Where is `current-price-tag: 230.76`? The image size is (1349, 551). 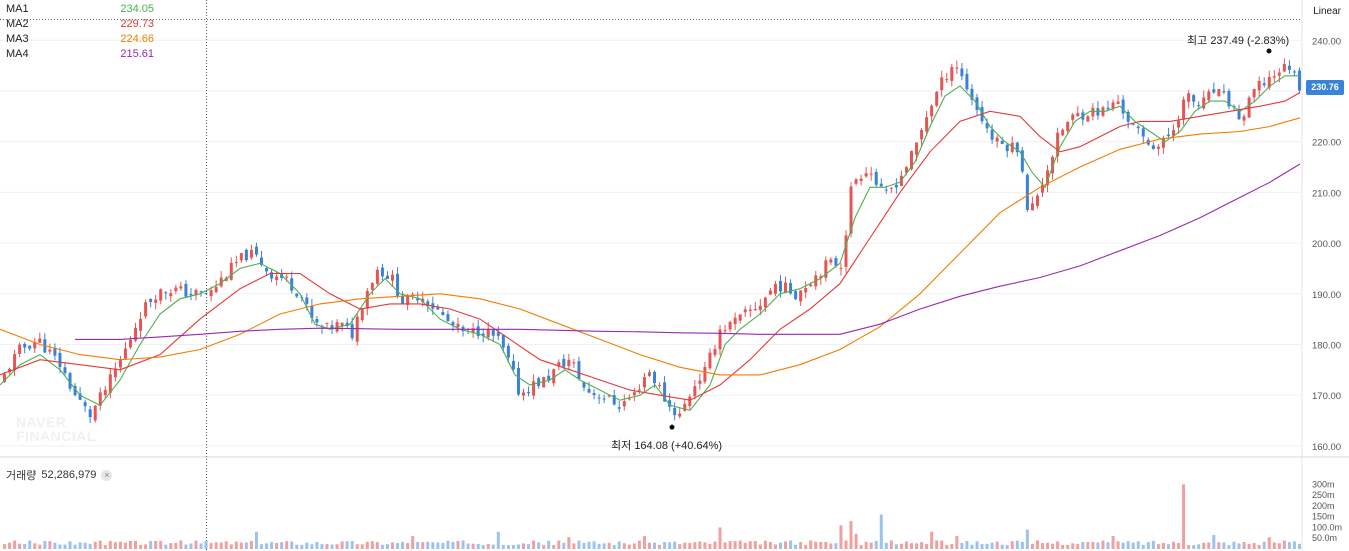
current-price-tag: 230.76 is located at coordinates (1325, 87).